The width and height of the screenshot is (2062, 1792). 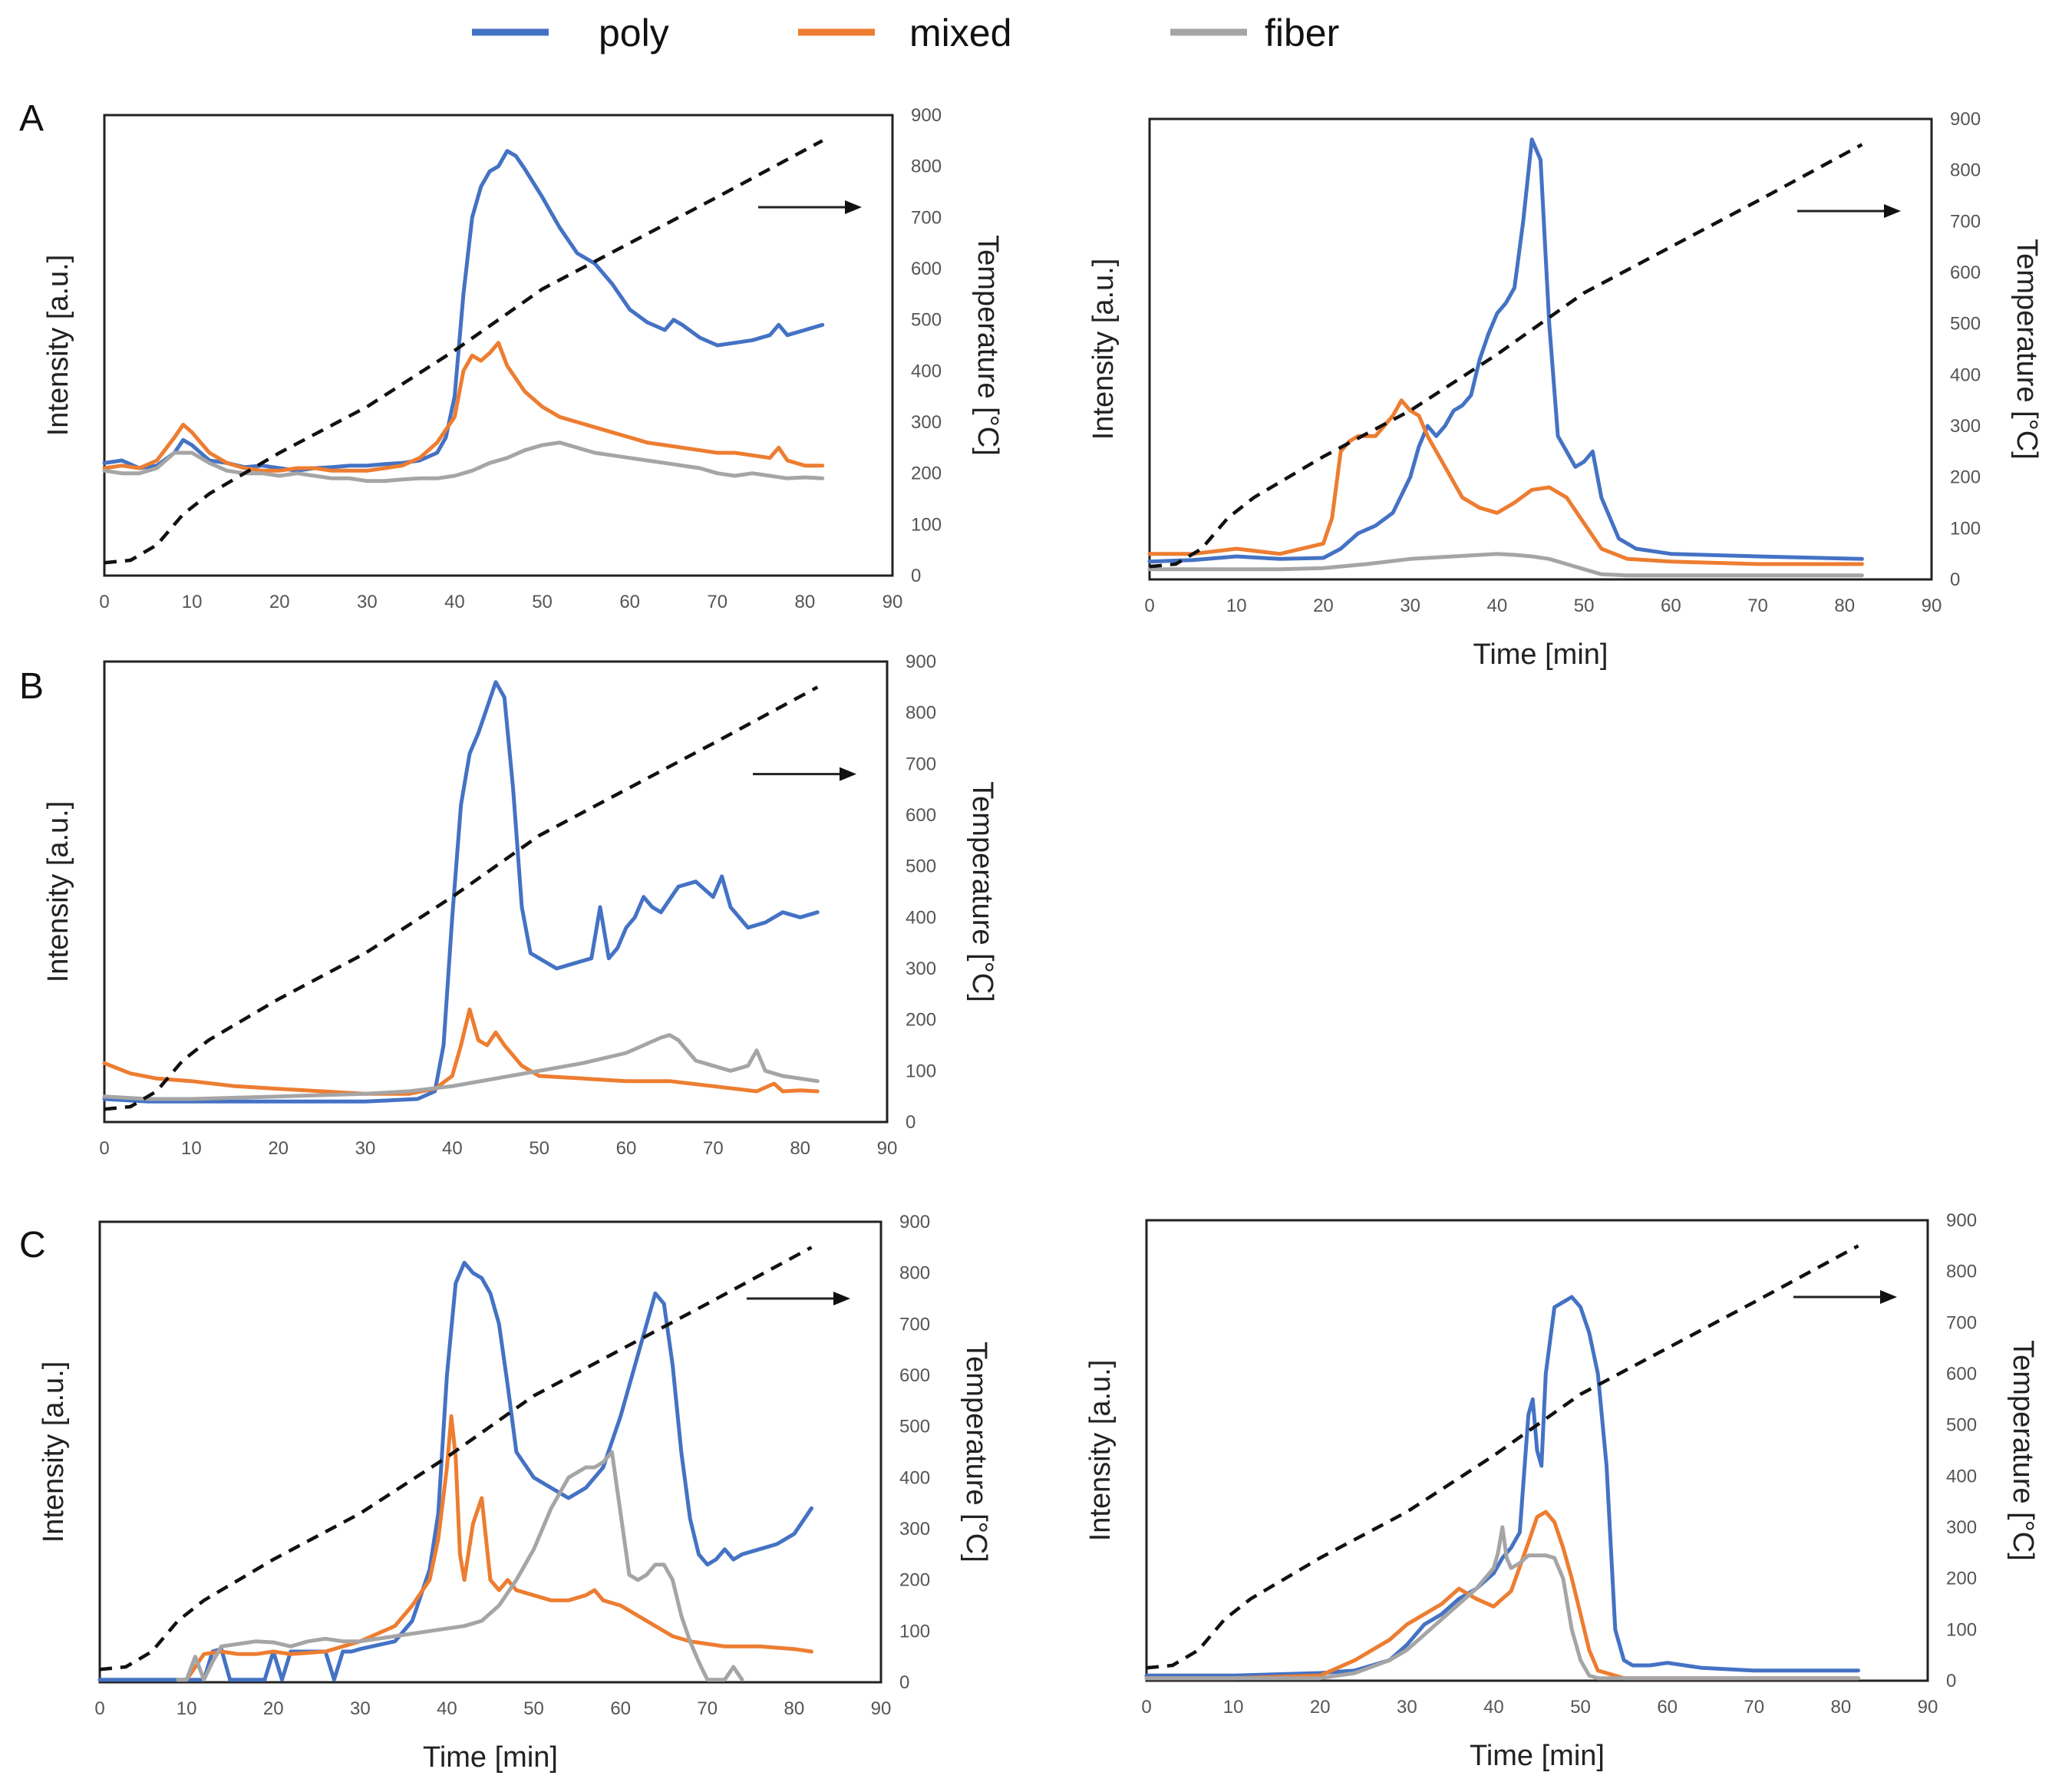 What do you see at coordinates (32, 118) in the screenshot?
I see `panel-letter-a: A` at bounding box center [32, 118].